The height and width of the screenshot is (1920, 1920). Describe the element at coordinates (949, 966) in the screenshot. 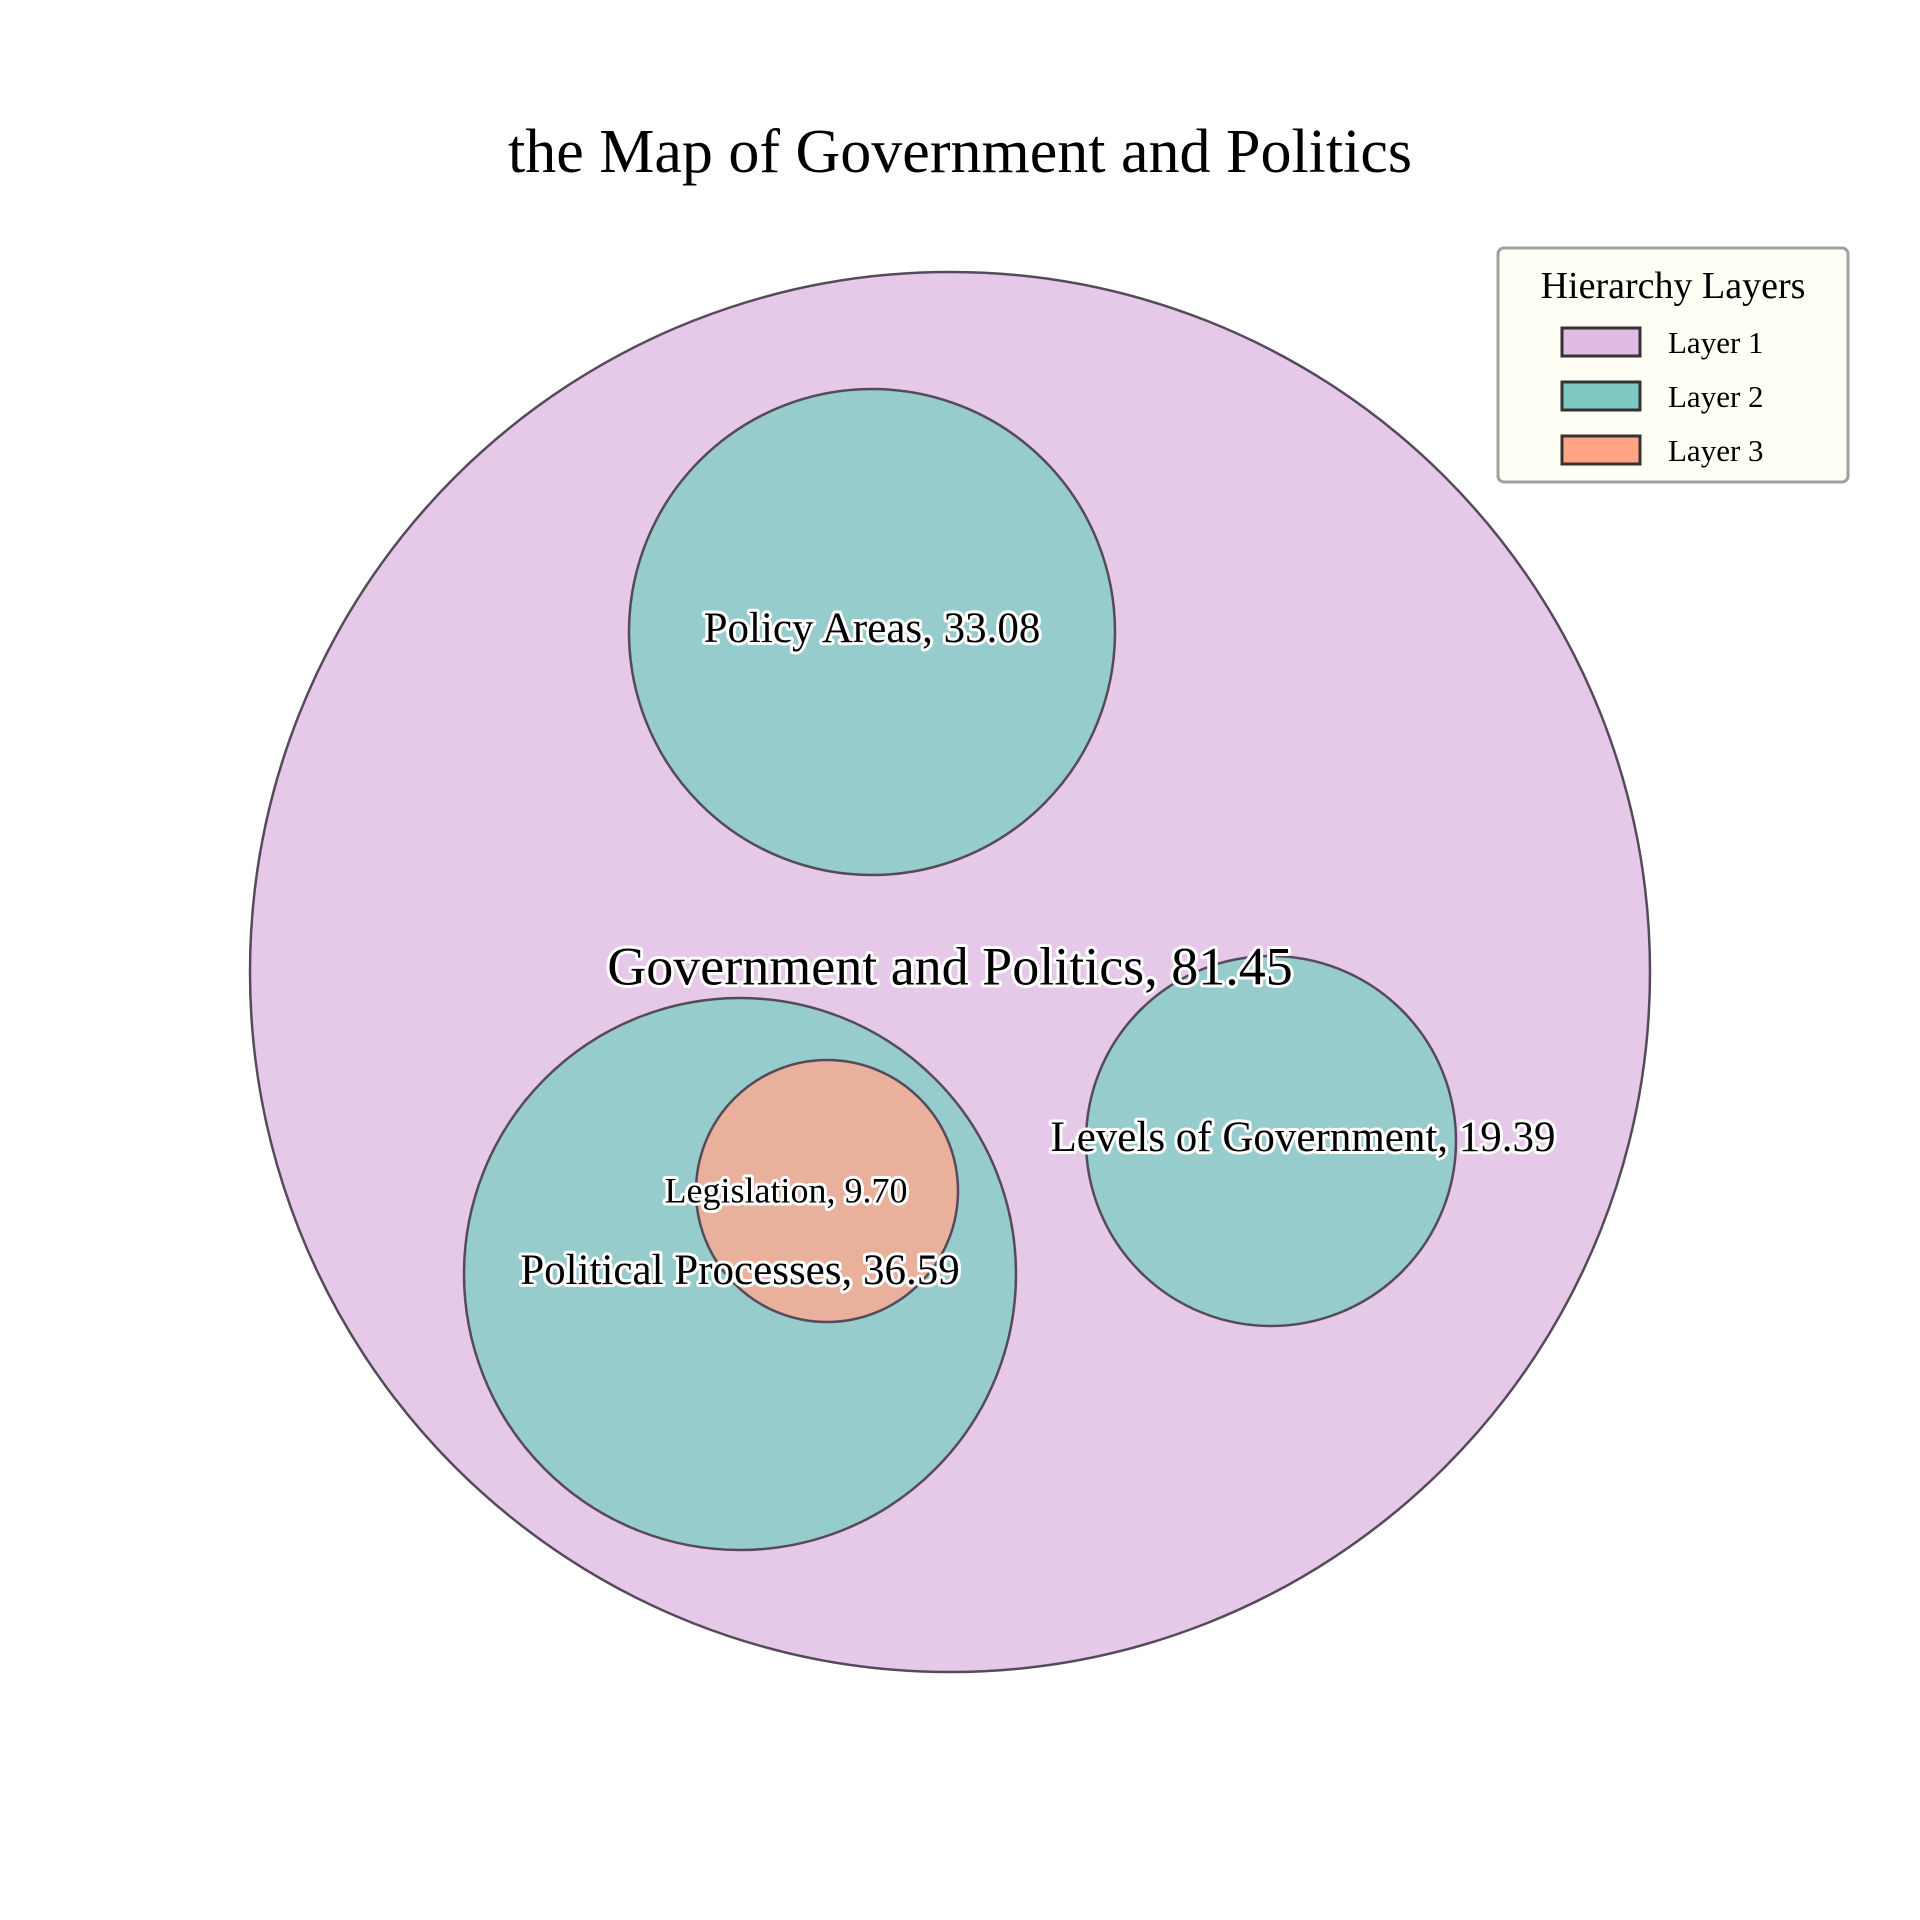

I see `label-root: Government and Politics, 81.45` at that location.